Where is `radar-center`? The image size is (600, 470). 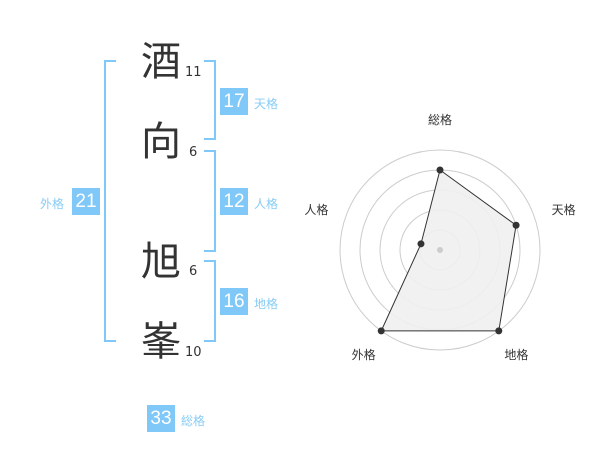 radar-center is located at coordinates (440, 250).